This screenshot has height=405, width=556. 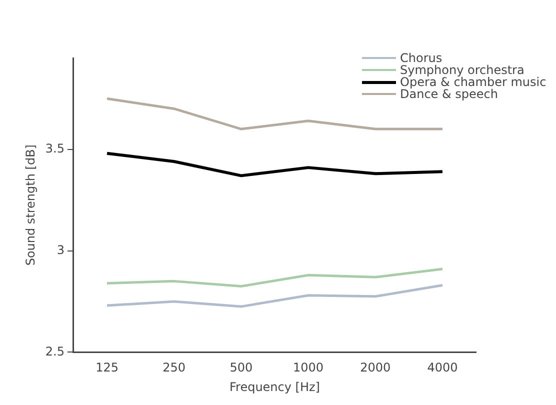 I want to click on x-tick-label: 500, so click(x=241, y=367).